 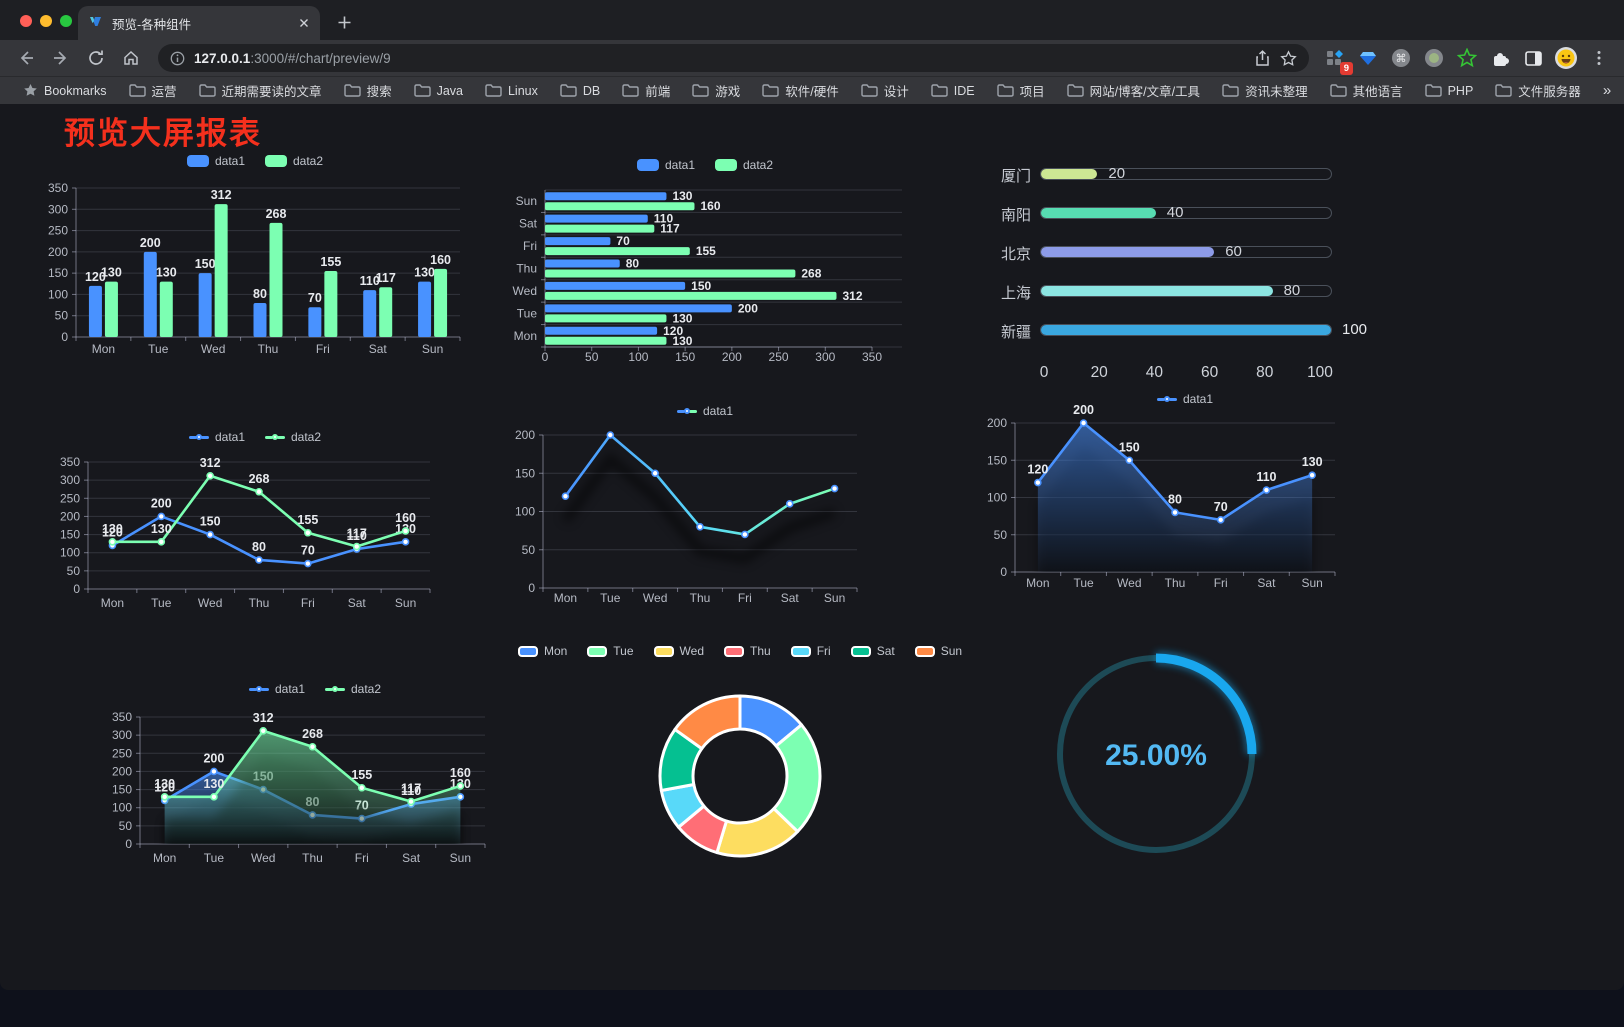 What do you see at coordinates (716, 90) in the screenshot?
I see `bookmark-folder: 游戏` at bounding box center [716, 90].